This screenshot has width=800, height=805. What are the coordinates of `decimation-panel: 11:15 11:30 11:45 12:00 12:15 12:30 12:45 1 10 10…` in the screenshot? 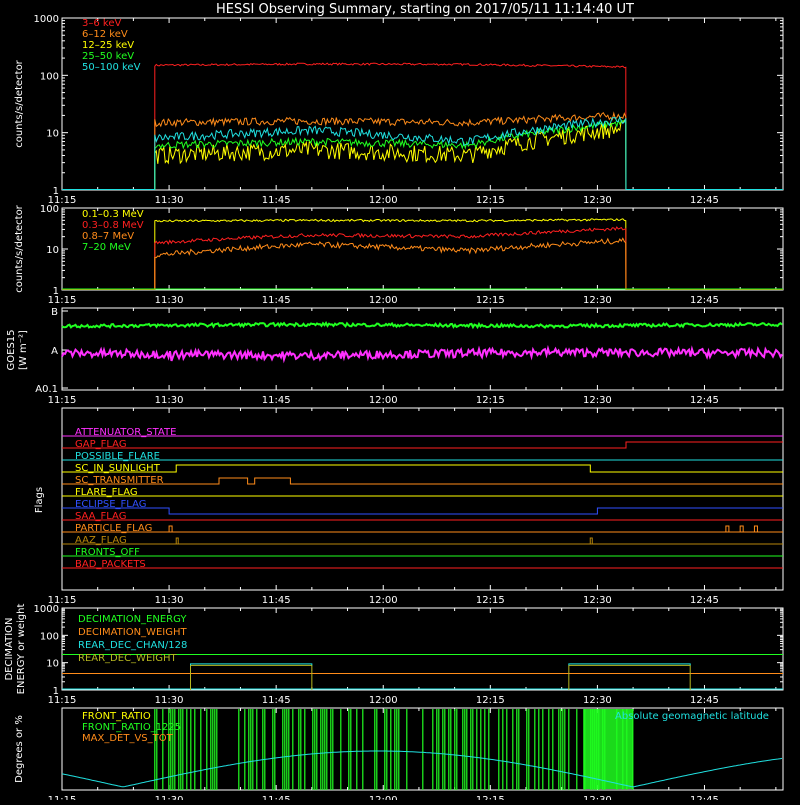 It's located at (394, 655).